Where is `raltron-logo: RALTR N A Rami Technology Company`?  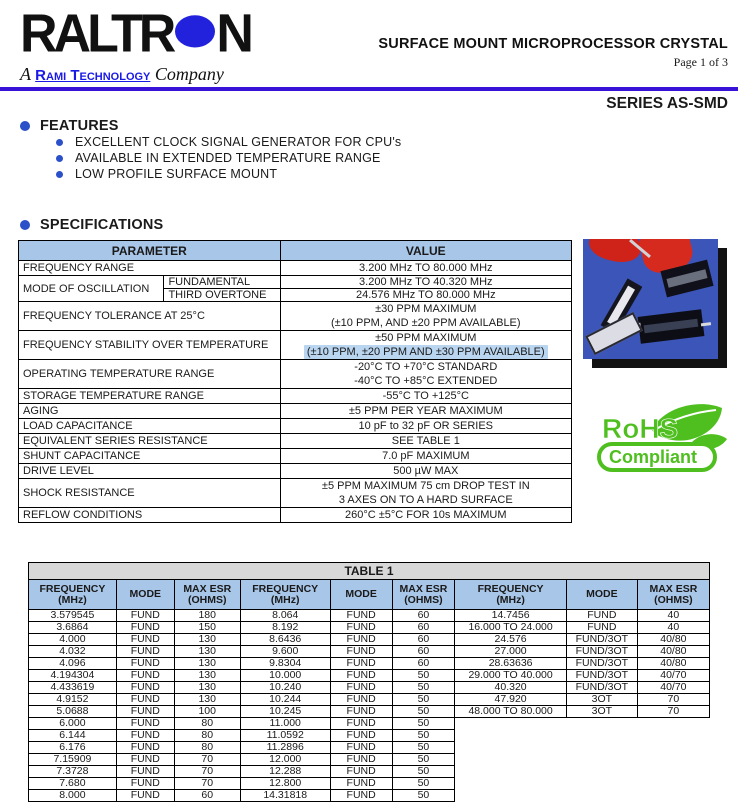 raltron-logo: RALTR N A Rami Technology Company is located at coordinates (180, 45).